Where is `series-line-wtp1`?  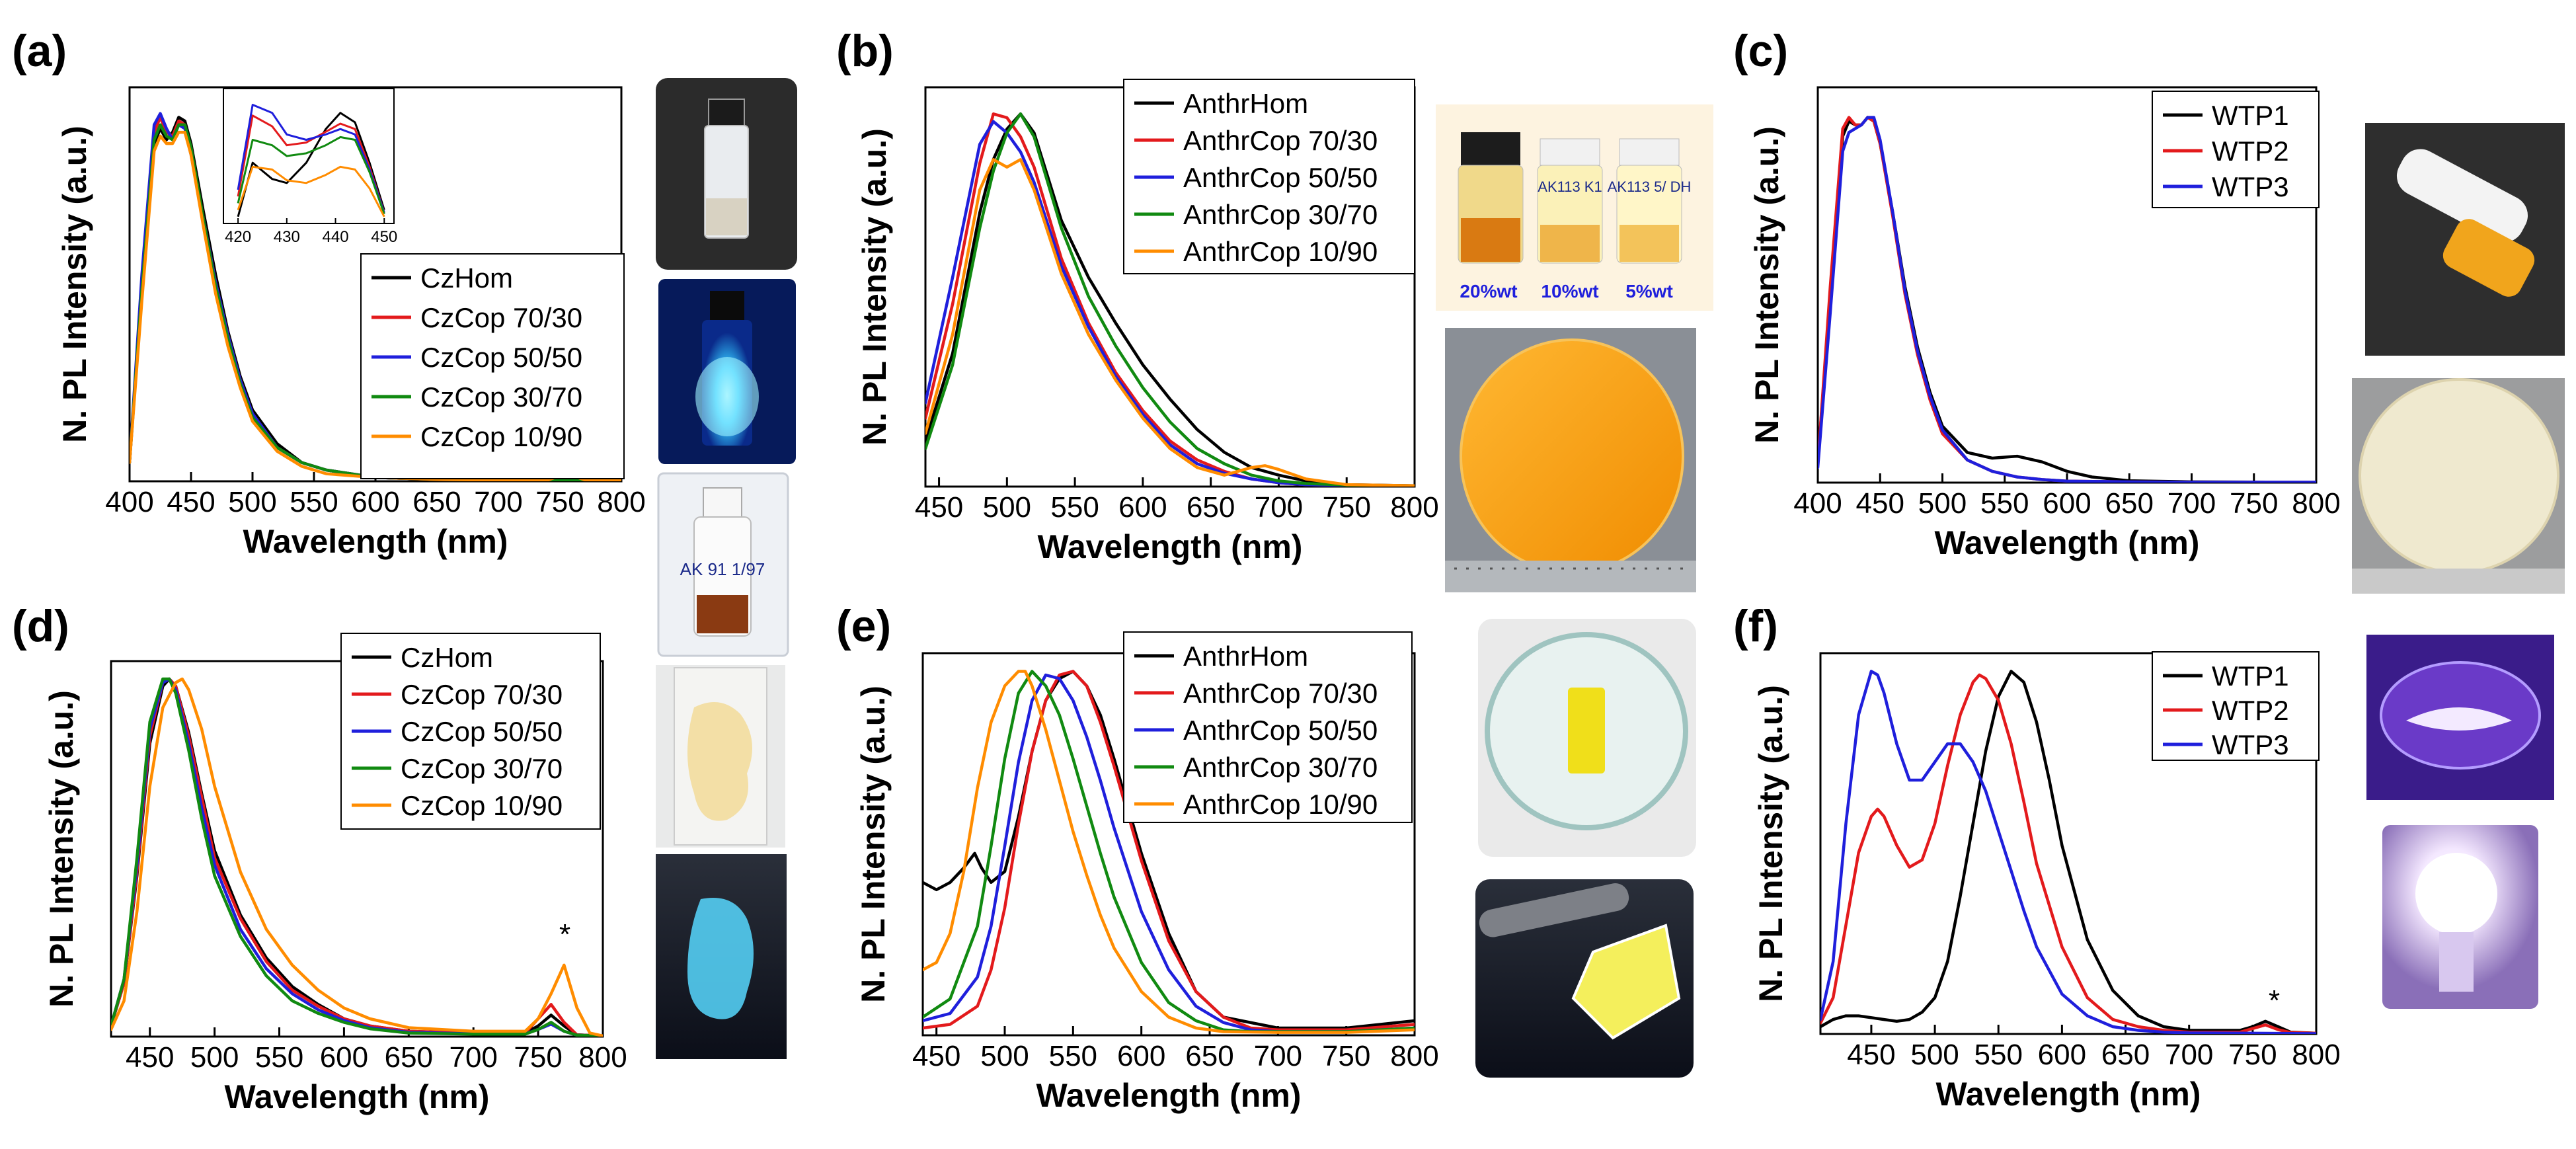
series-line-wtp1 is located at coordinates (2068, 852).